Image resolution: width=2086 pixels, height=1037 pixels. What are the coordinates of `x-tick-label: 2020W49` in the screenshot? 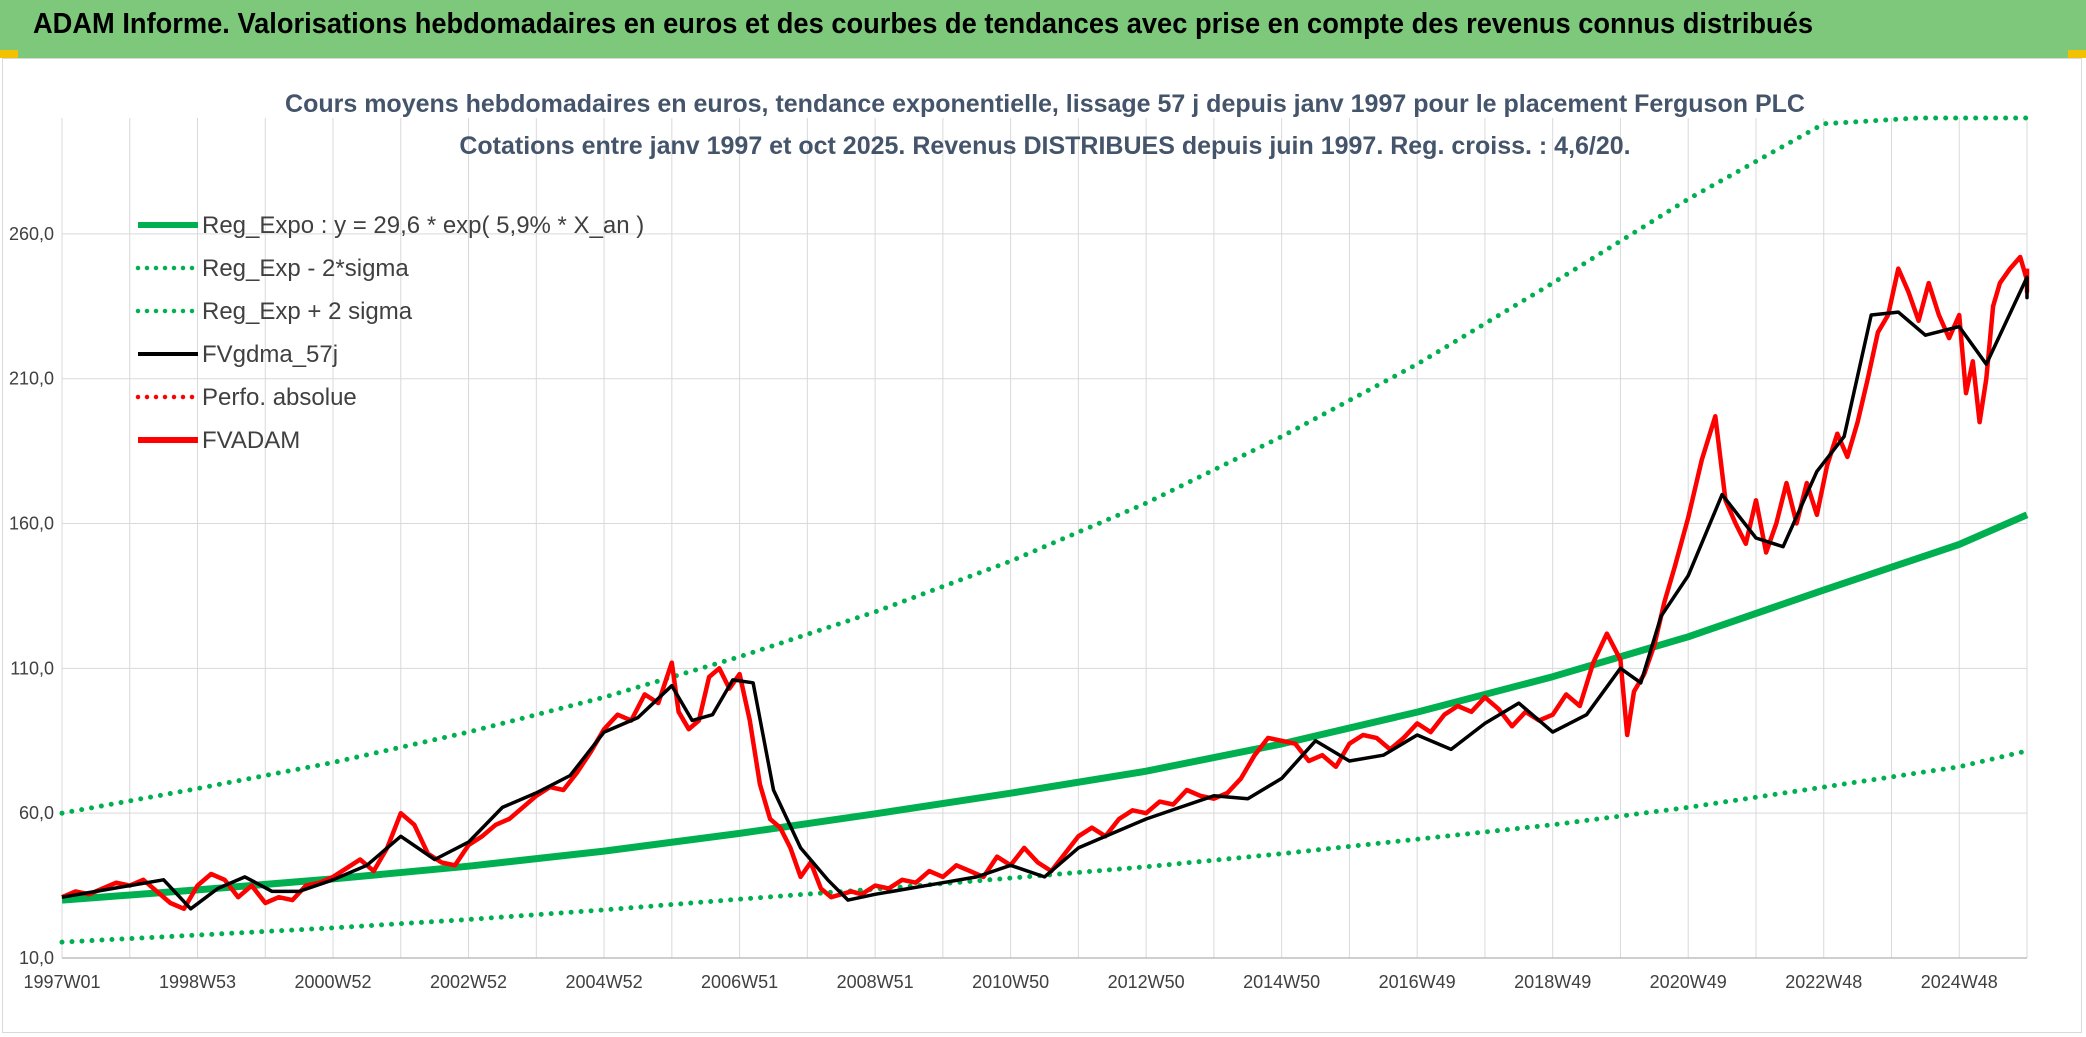 It's located at (1688, 982).